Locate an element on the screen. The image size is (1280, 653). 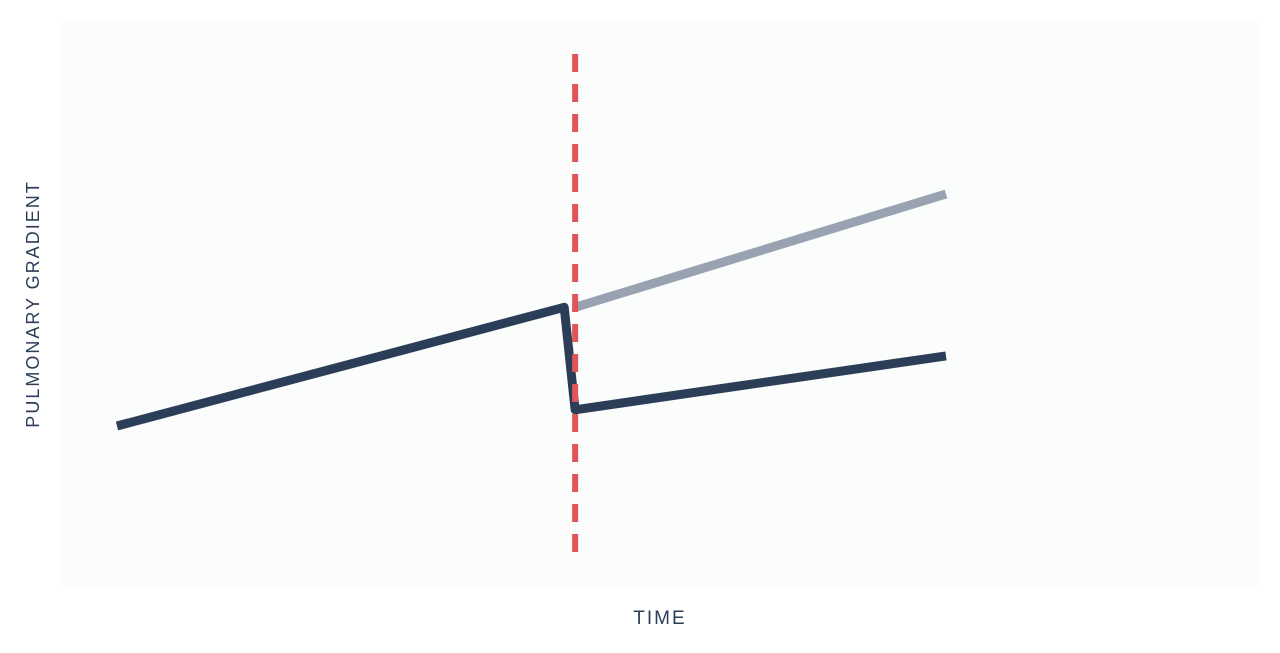
y-axis-label: PULMONARY GRADIENT is located at coordinates (33, 303).